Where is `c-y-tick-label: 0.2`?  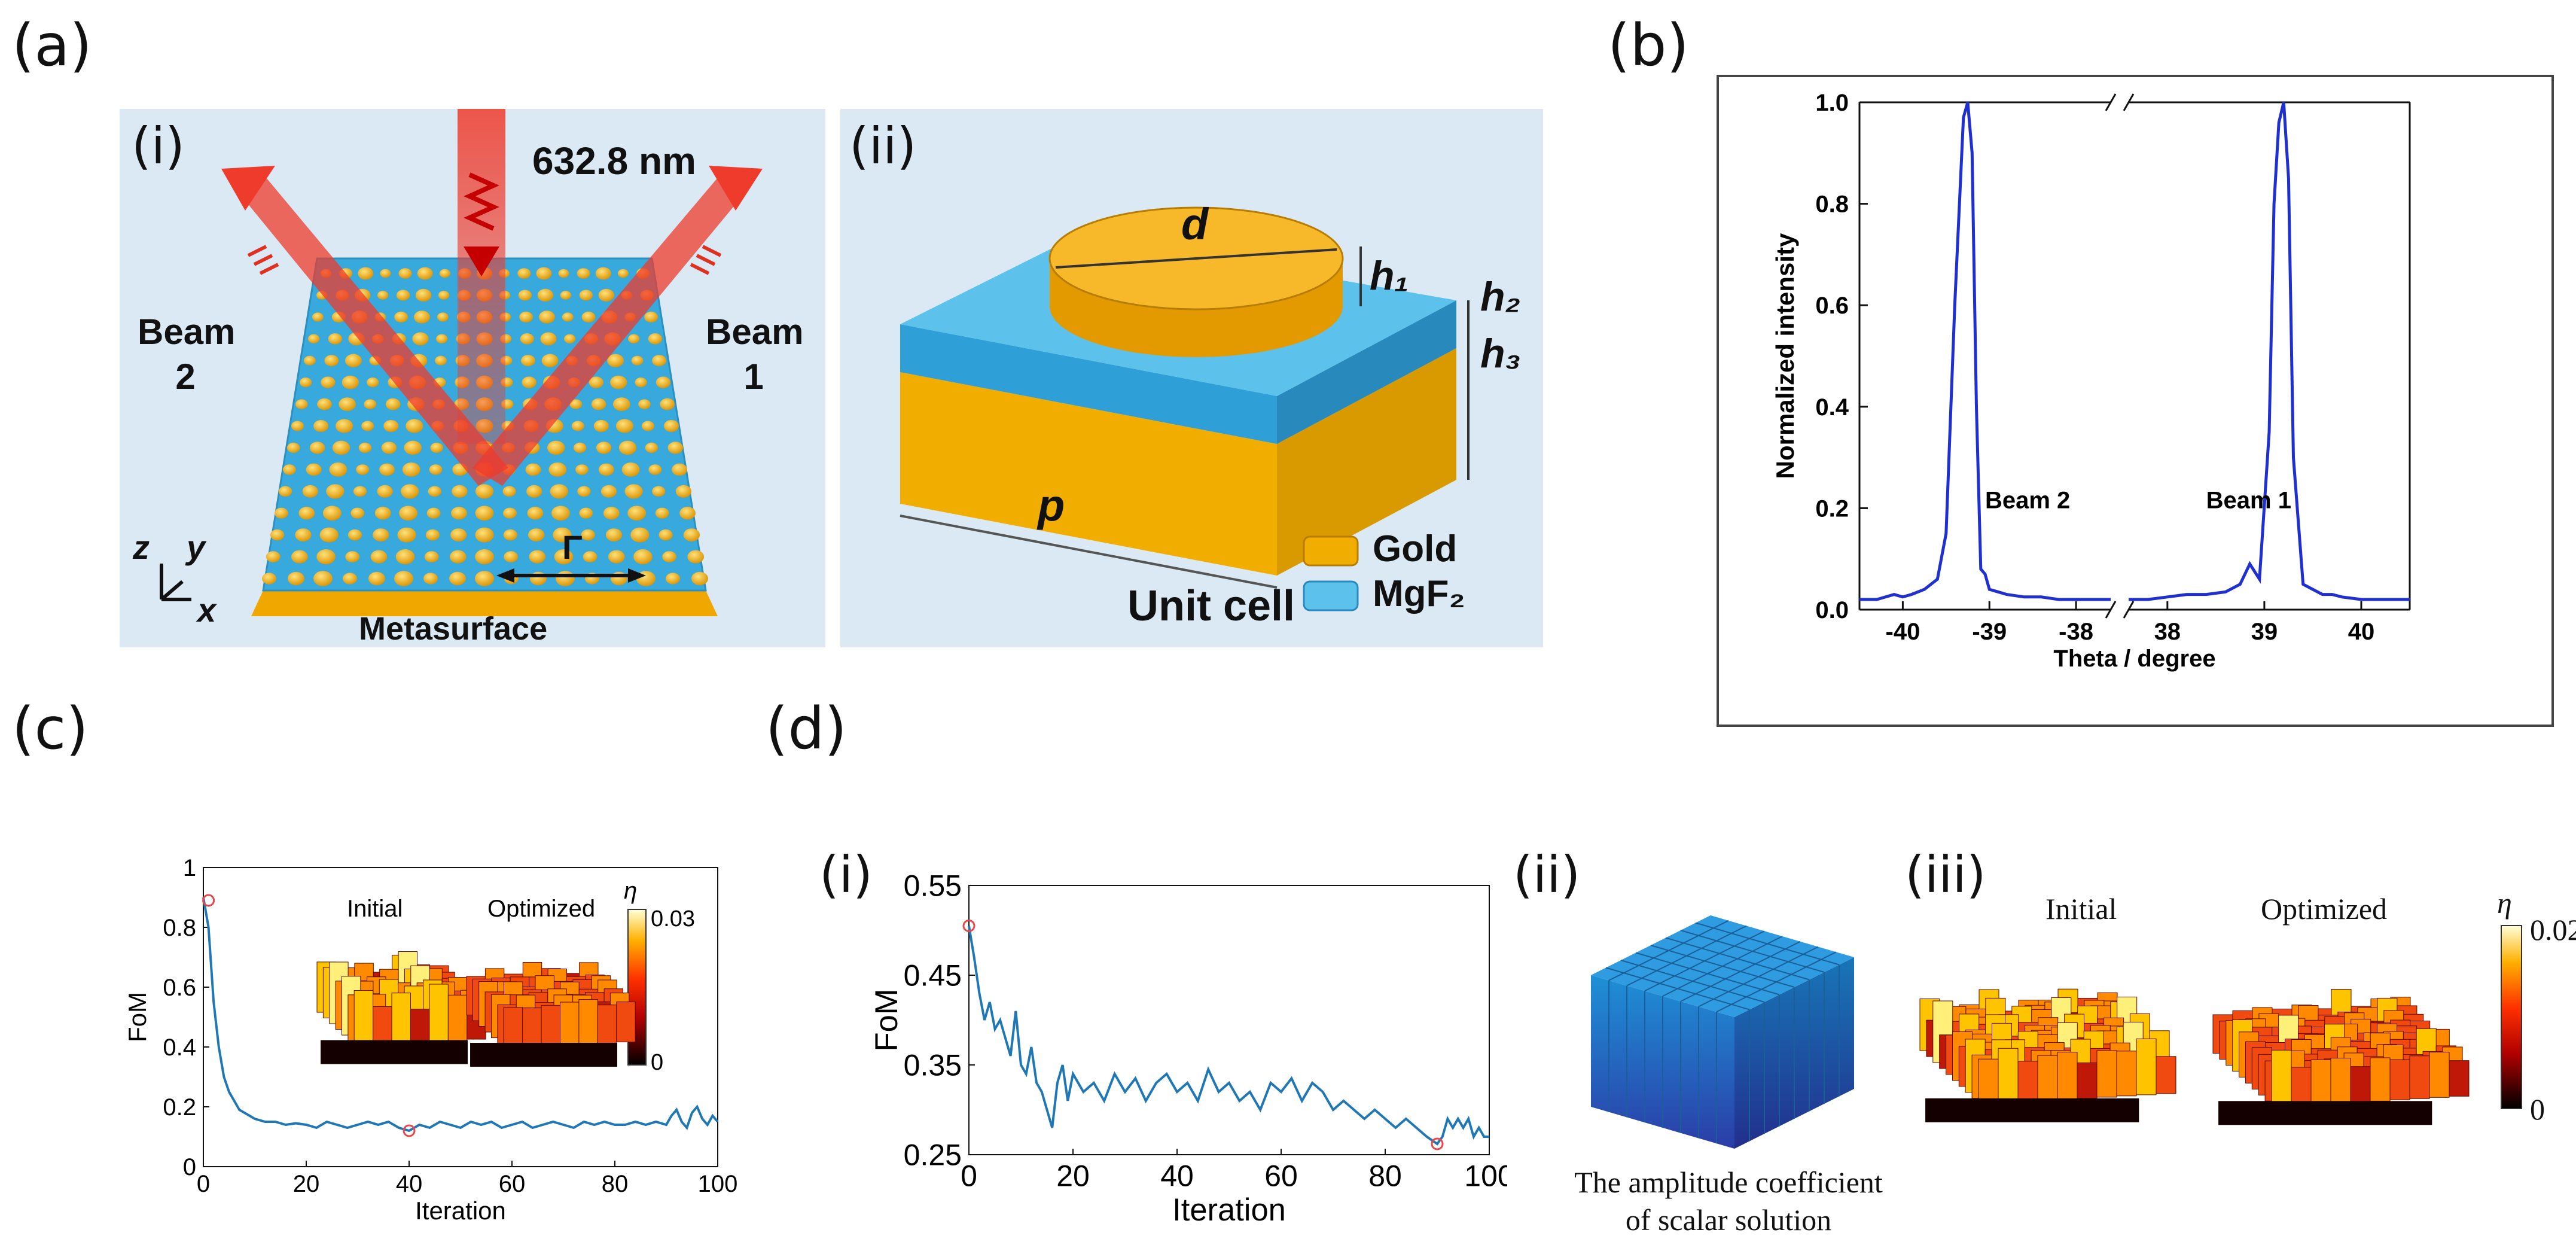
c-y-tick-label: 0.2 is located at coordinates (180, 1107).